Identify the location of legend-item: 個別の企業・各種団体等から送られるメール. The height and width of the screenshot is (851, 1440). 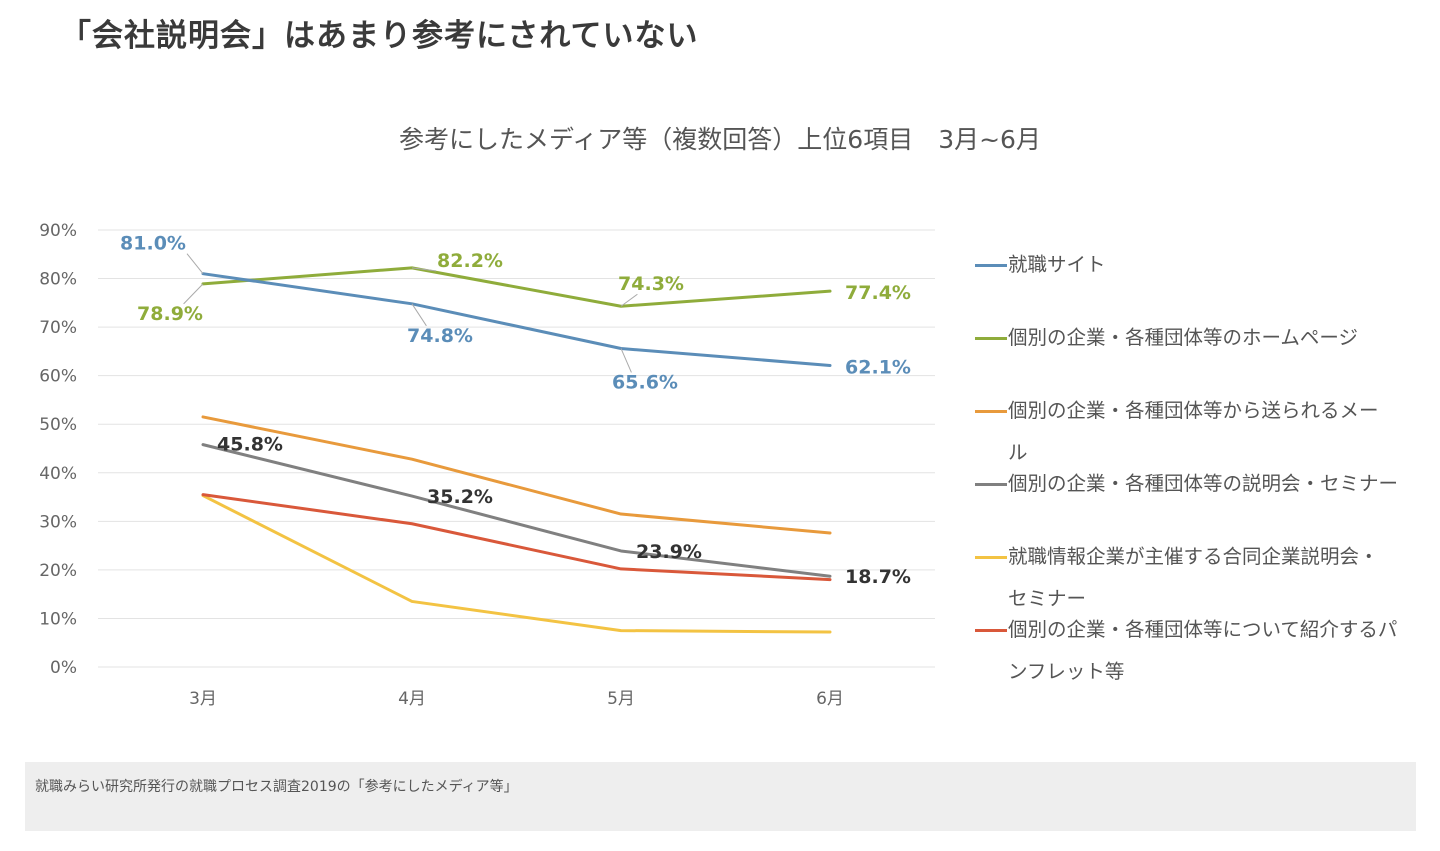
(1180, 432).